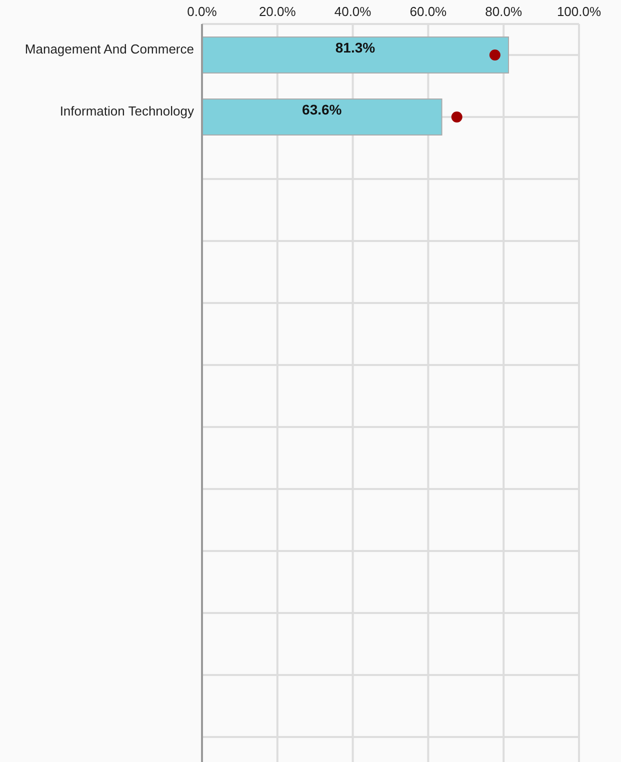 The image size is (621, 762). I want to click on x-tick-label: 0.0%, so click(202, 11).